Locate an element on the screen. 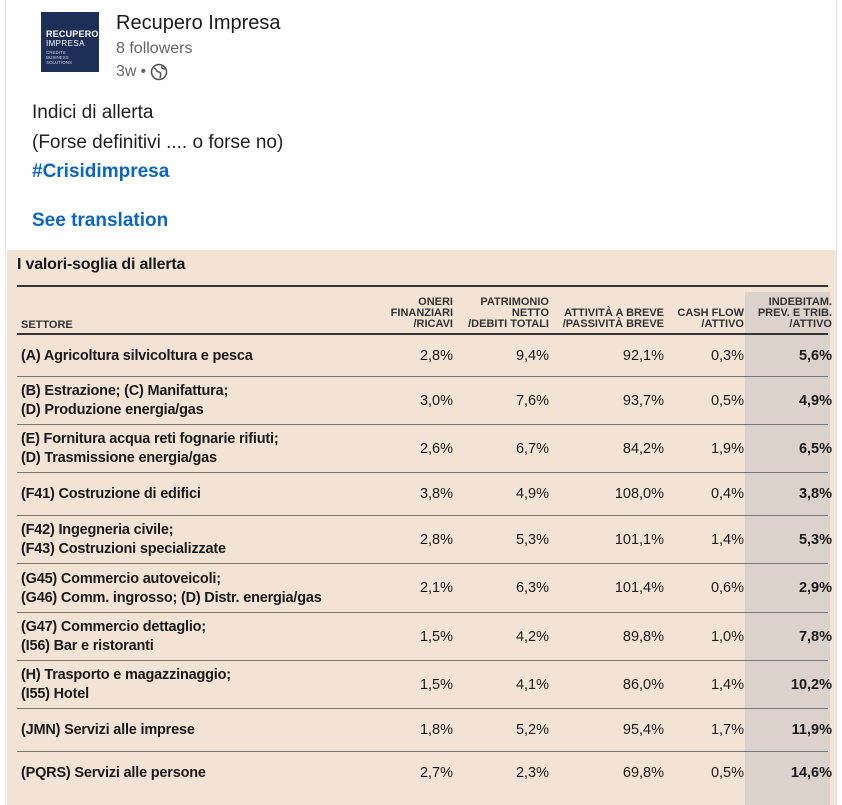 Image resolution: width=842 pixels, height=805 pixels. post-meta: 3w • is located at coordinates (142, 72).